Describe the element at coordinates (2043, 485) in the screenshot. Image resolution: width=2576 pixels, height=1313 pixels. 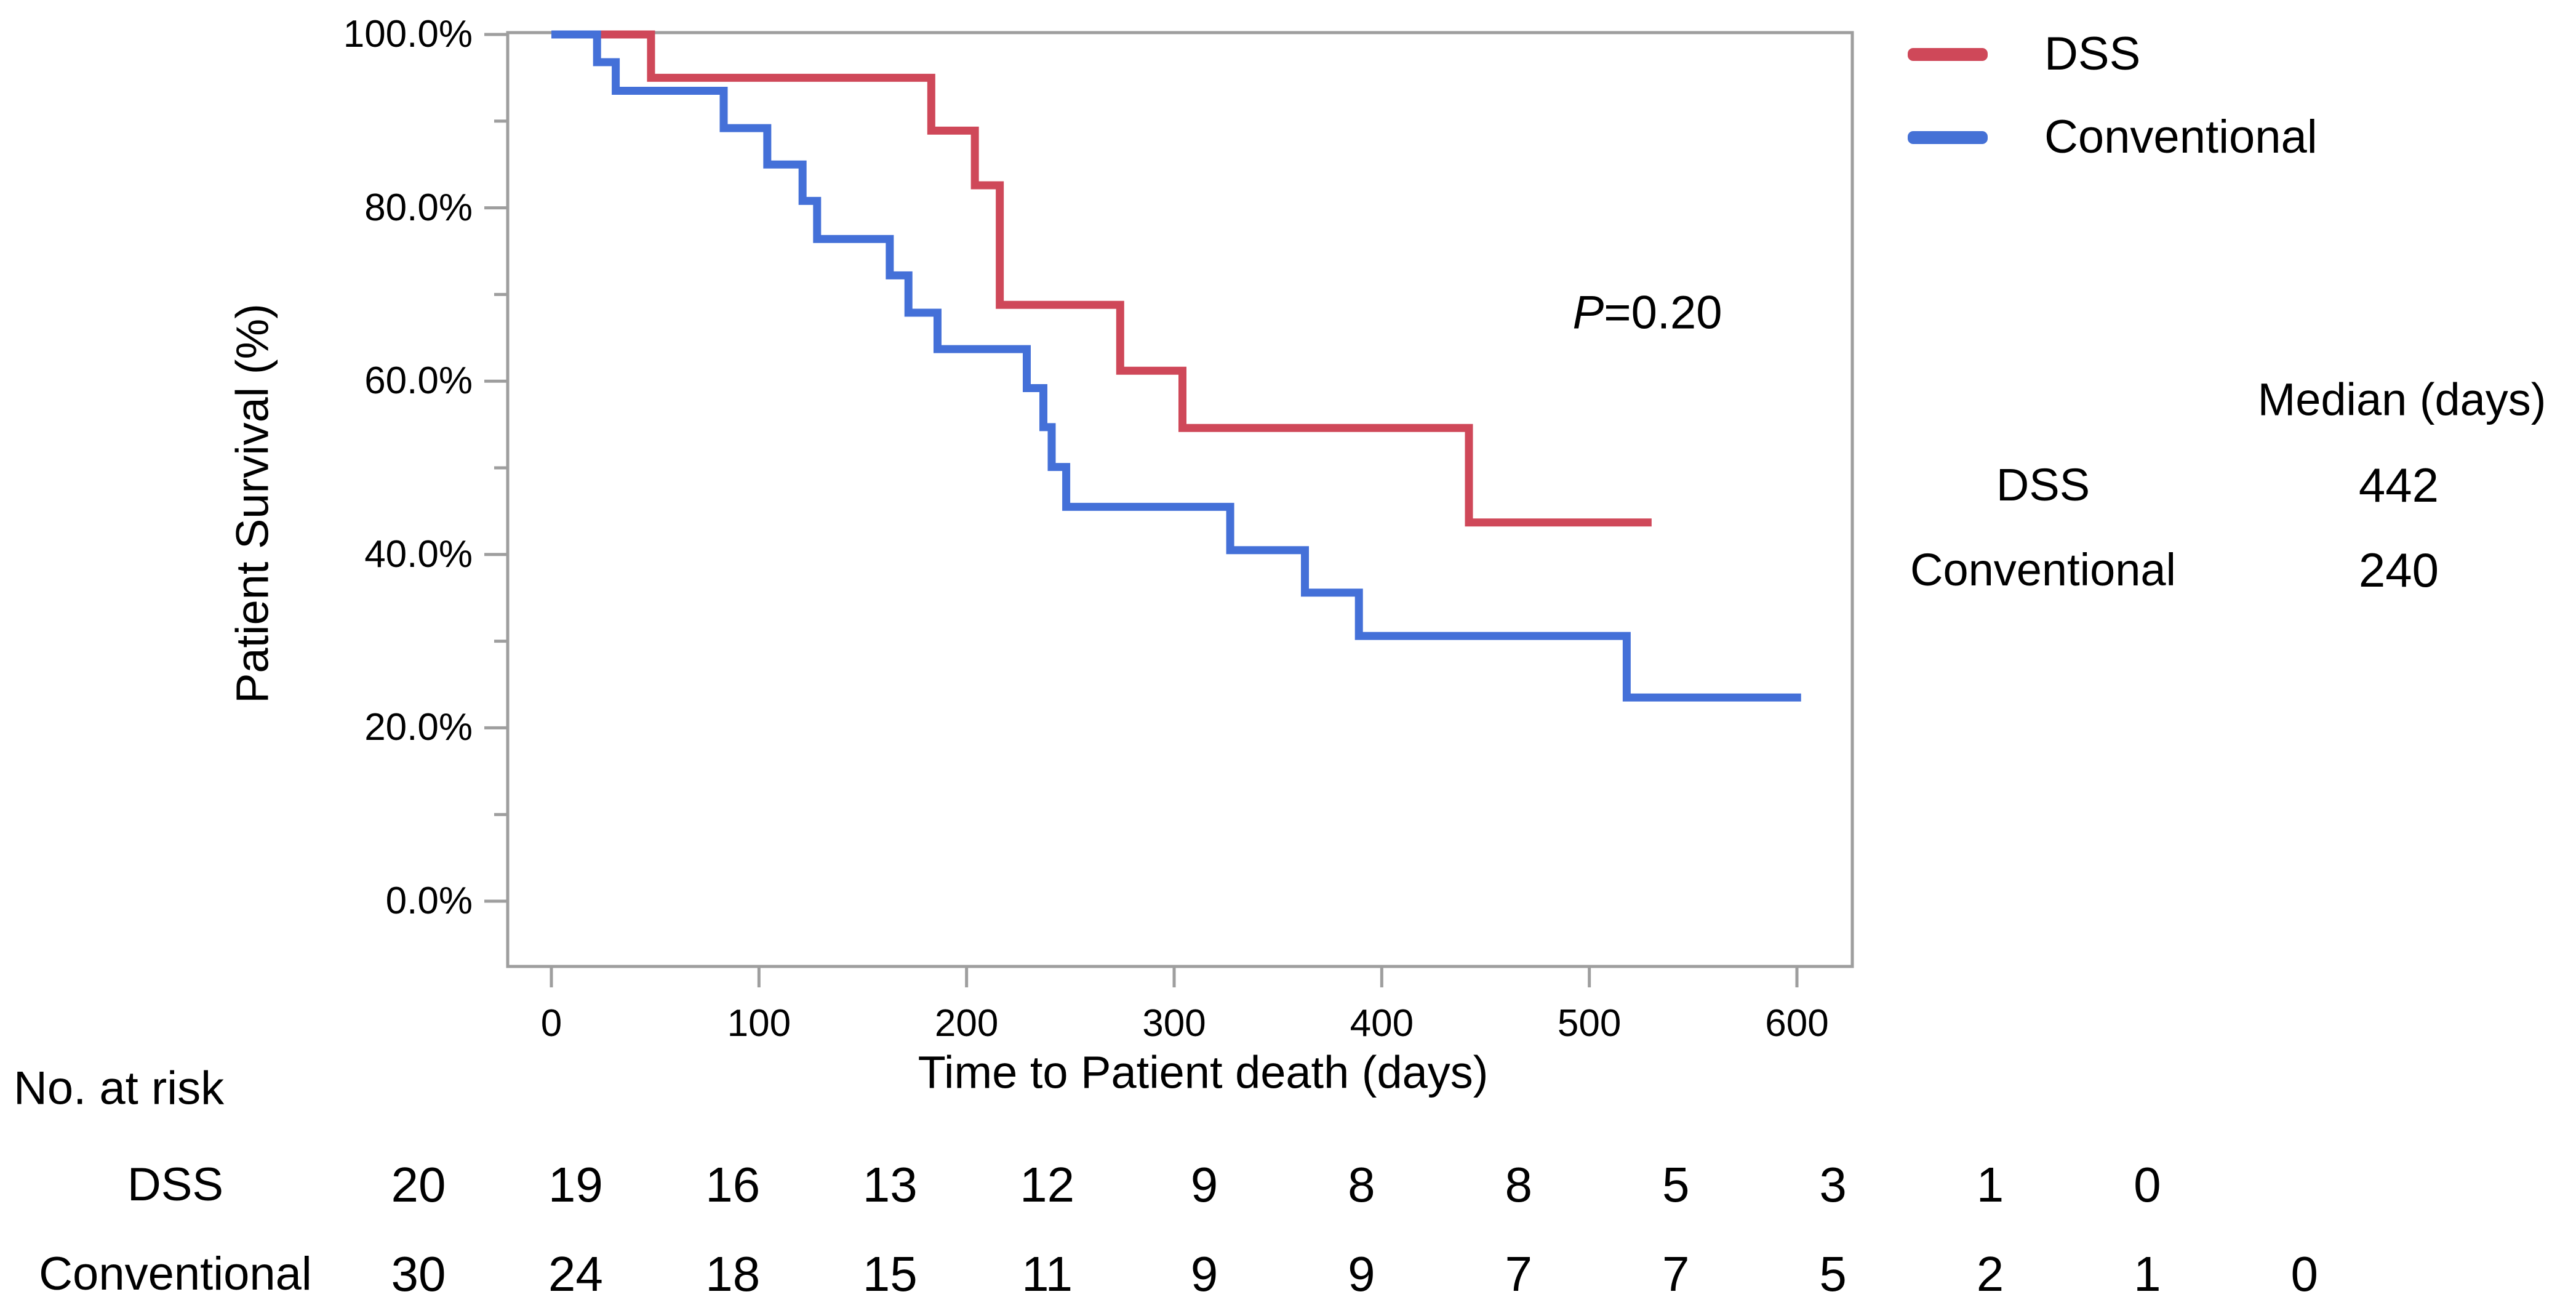
I see `median-row-label-dss: DSS` at that location.